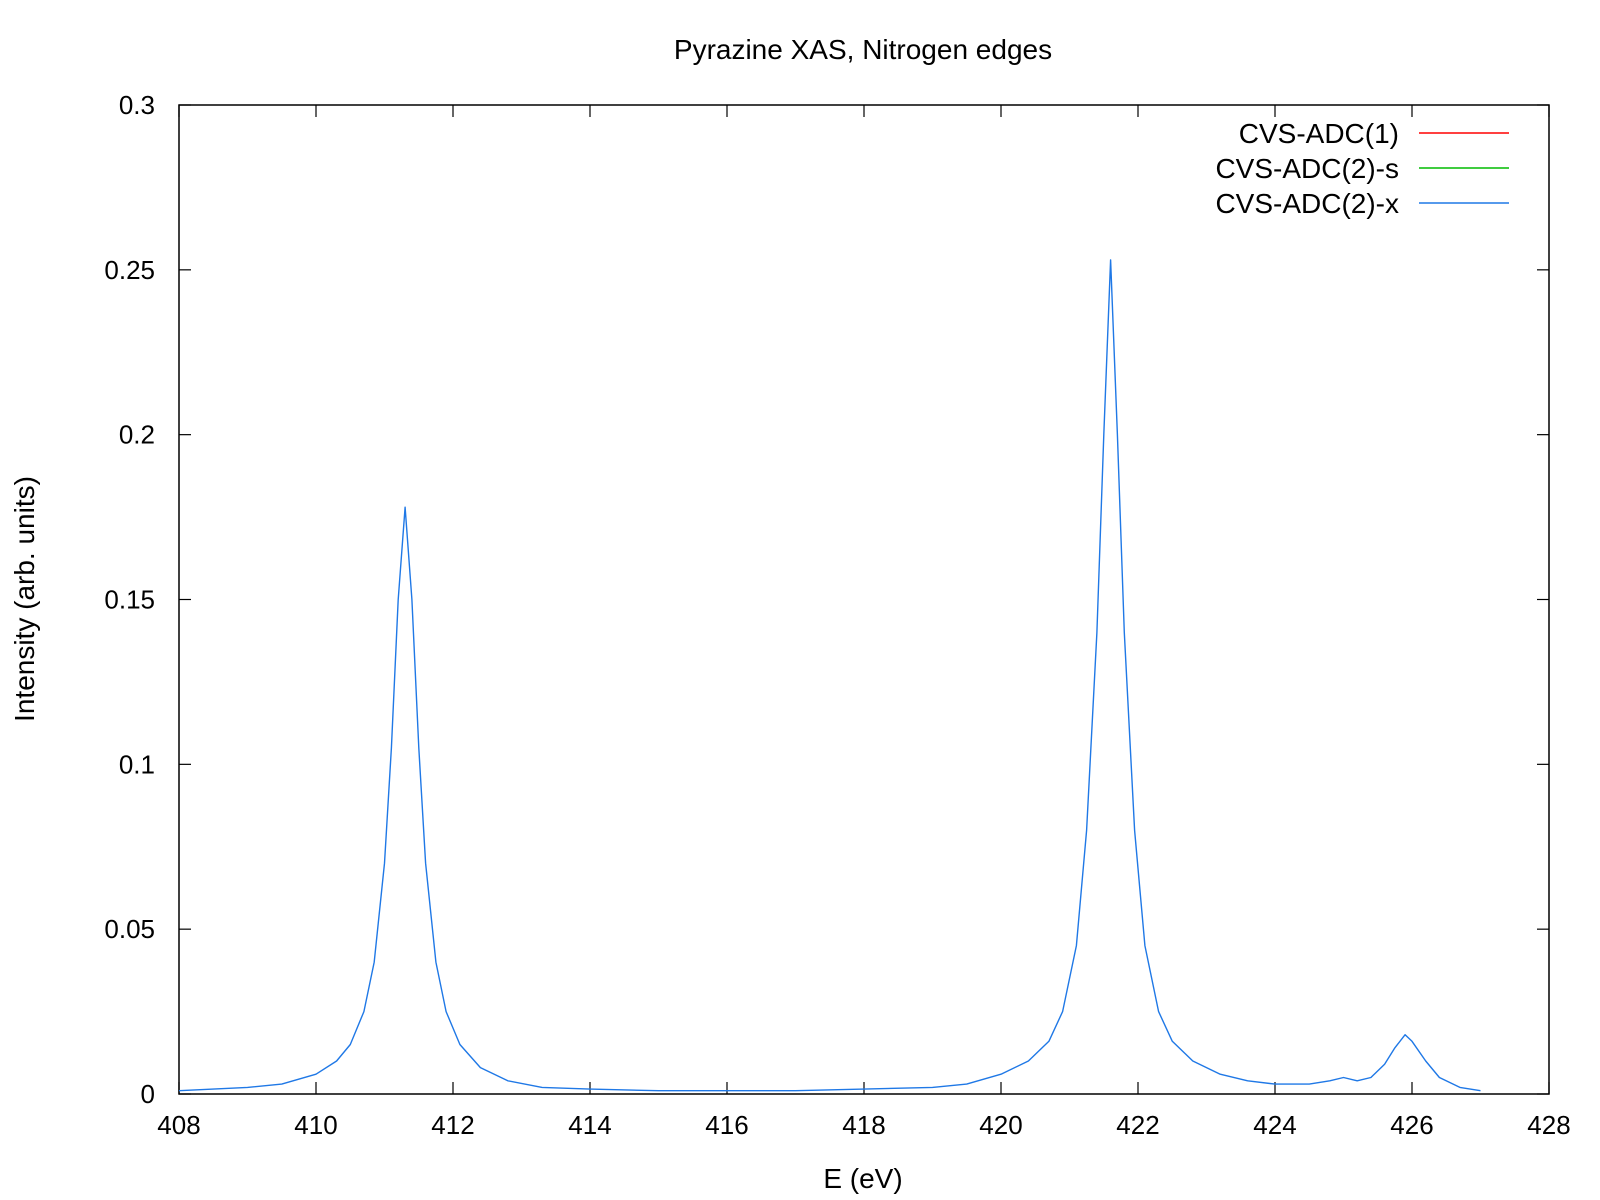 This screenshot has height=1200, width=1600. Describe the element at coordinates (452, 1125) in the screenshot. I see `x-tick-label: 412` at that location.